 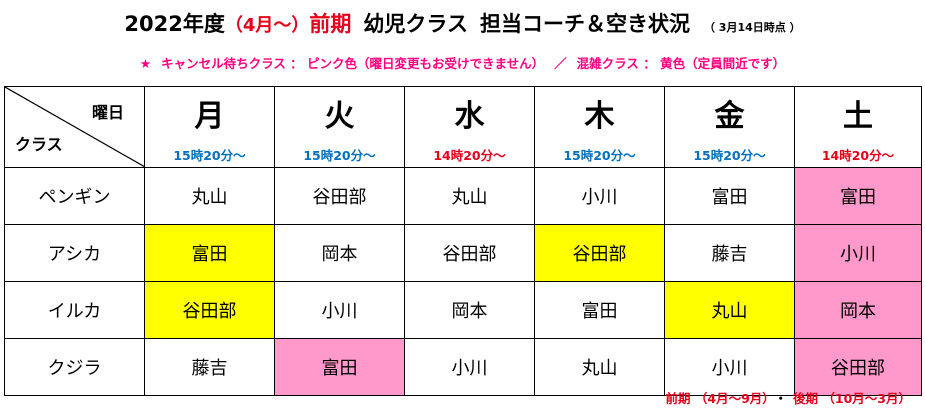 What do you see at coordinates (74, 196) in the screenshot?
I see `row-label: ペンギン` at bounding box center [74, 196].